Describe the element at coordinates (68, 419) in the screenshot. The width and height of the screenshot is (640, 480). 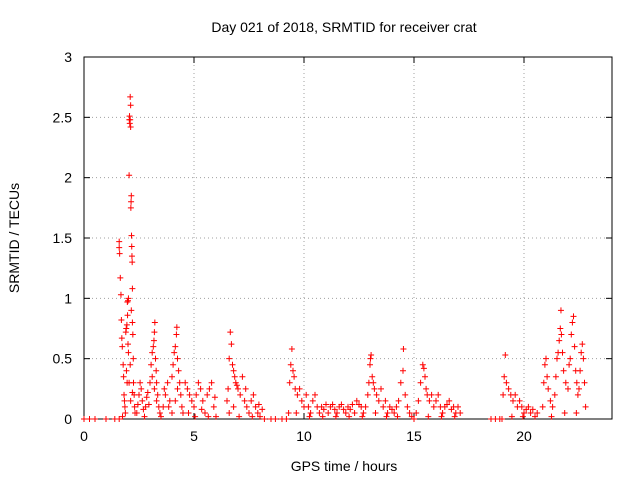
I see `y-tick-label: 0` at that location.